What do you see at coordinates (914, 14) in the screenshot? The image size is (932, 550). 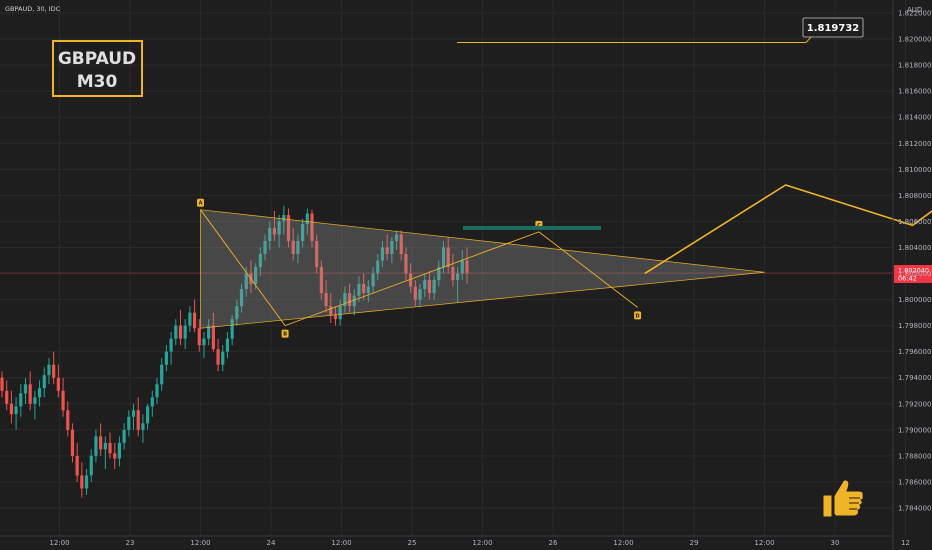 I see `price-tick-label: 1.822000` at bounding box center [914, 14].